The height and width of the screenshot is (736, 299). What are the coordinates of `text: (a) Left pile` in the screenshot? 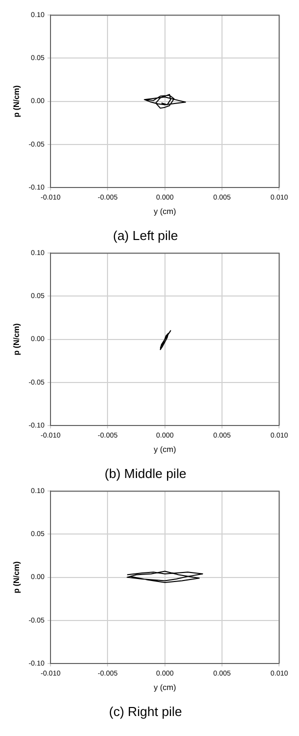 It's located at (145, 235).